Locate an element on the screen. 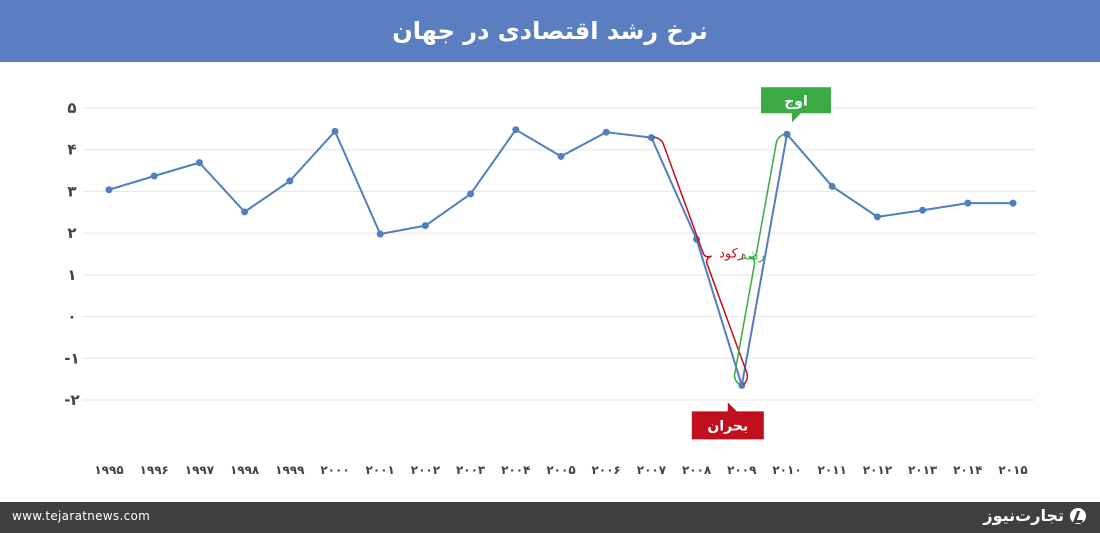 The width and height of the screenshot is (1100, 533). y-tick-label: -۱ is located at coordinates (71, 358).